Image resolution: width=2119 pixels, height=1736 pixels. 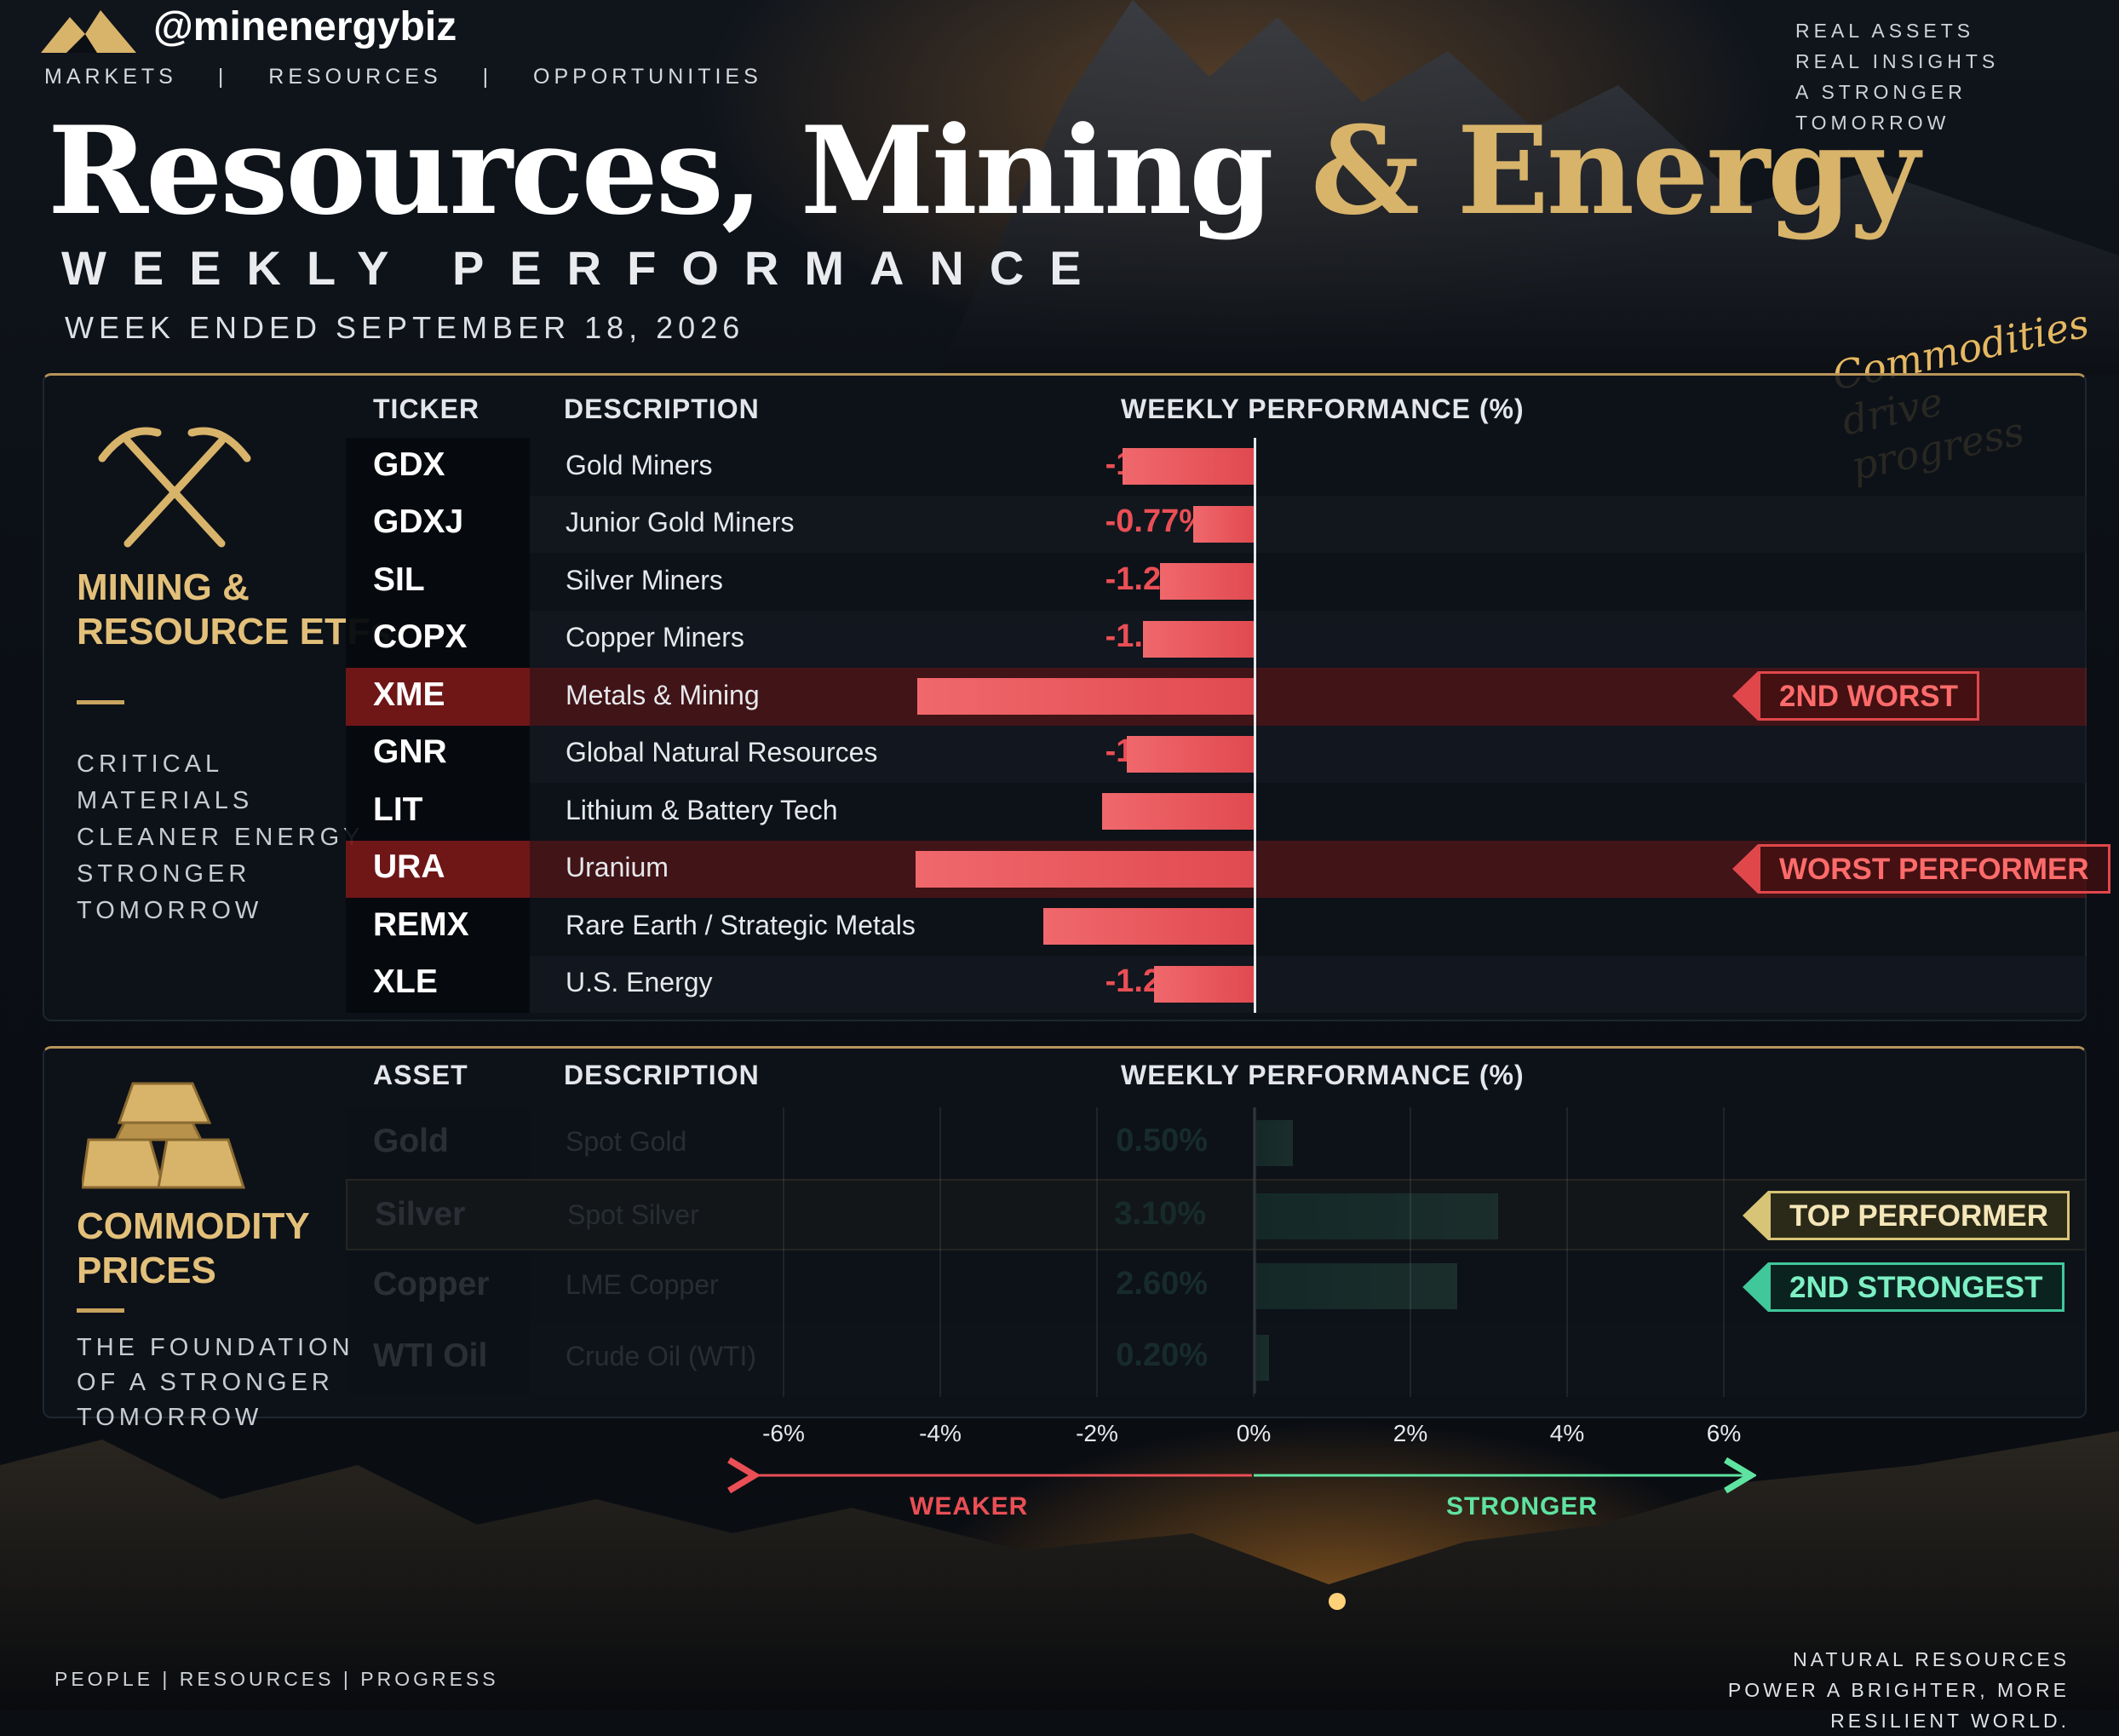 I want to click on ticker-label: XLE, so click(x=405, y=982).